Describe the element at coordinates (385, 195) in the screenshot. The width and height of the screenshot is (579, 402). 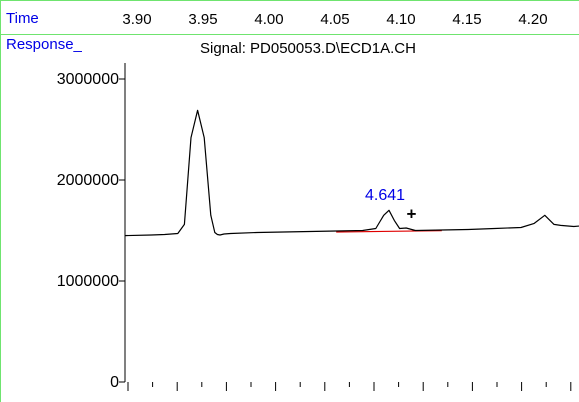
I see `peak-label: 4.641` at that location.